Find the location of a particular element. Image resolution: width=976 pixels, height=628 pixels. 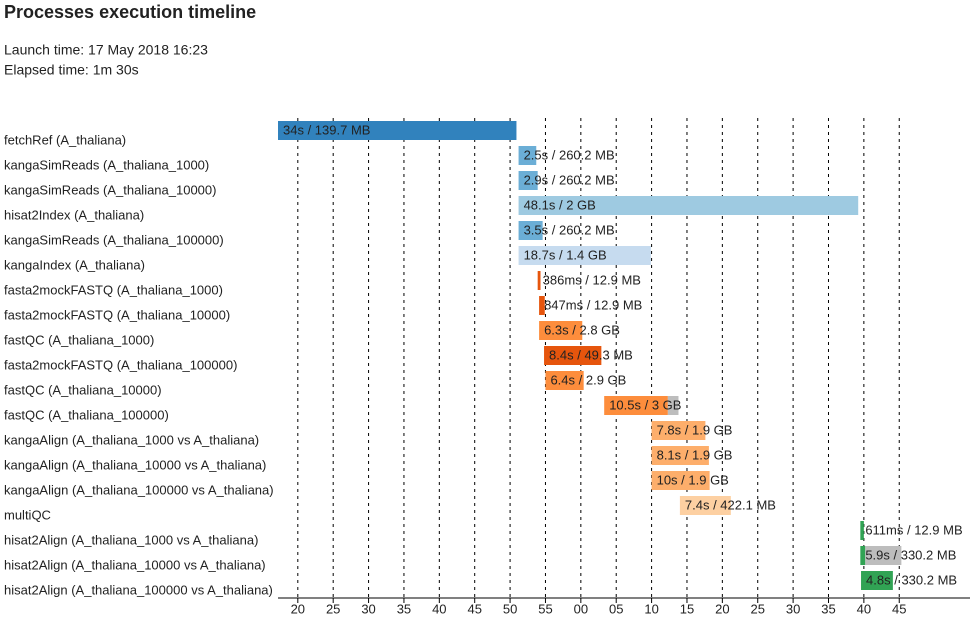

elapsed-time: Elapsed time: 1m 30s is located at coordinates (71, 70).